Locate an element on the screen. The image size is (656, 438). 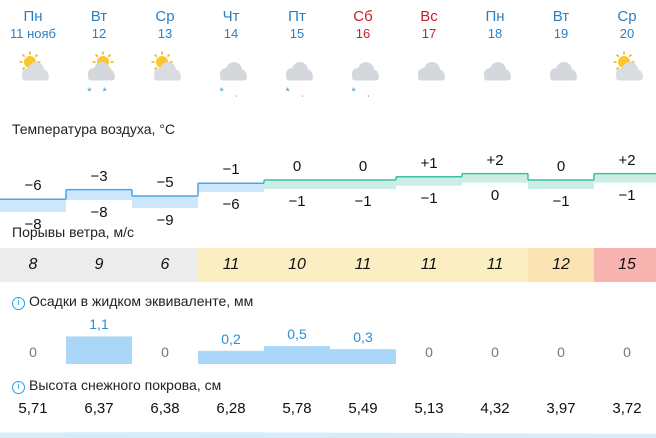
snow-depth-value: 3,72 is located at coordinates (627, 408).